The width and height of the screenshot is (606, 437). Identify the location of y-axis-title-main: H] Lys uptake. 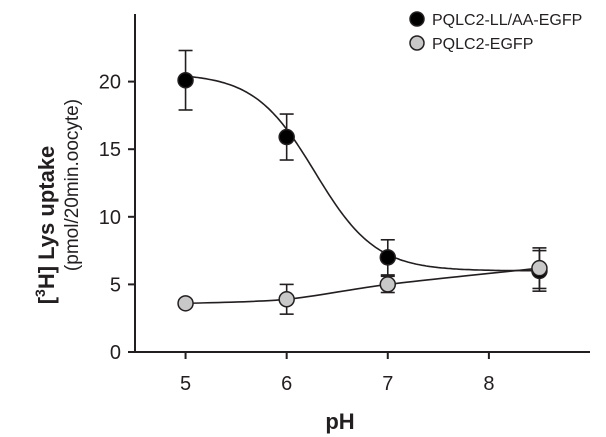
(46, 217).